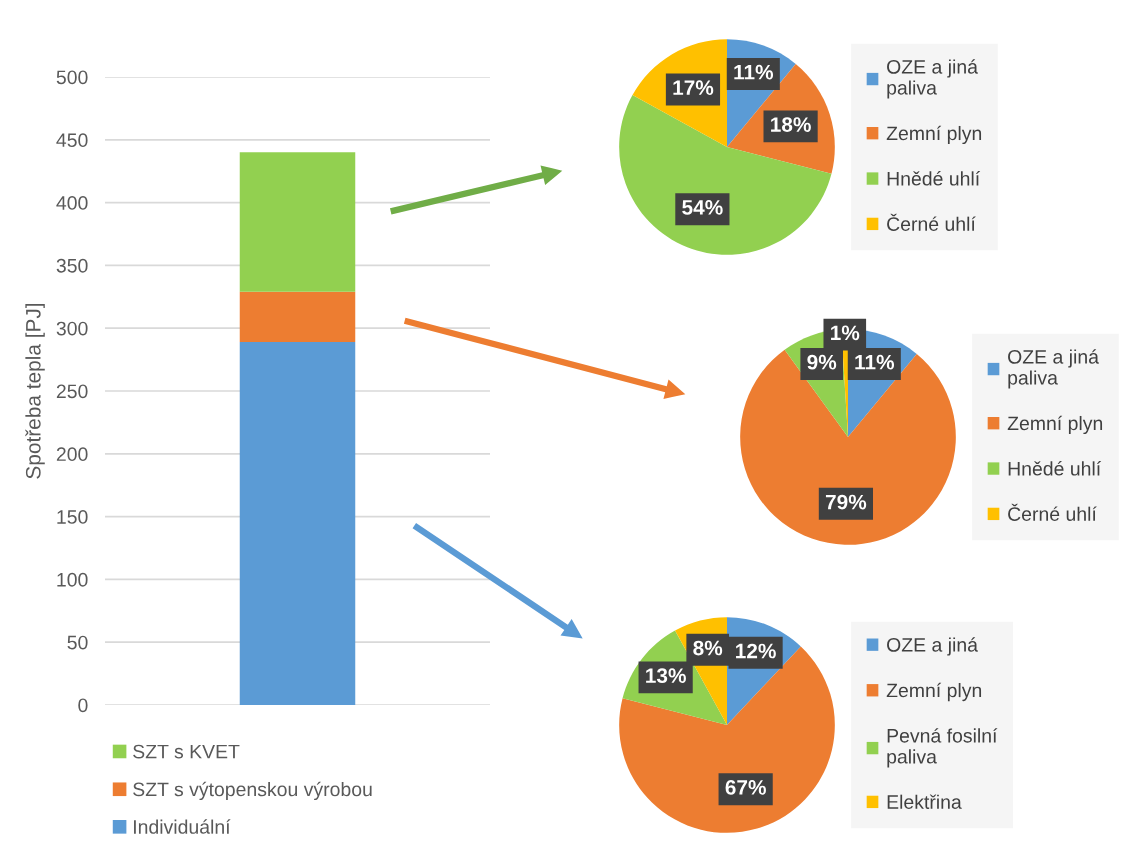 The image size is (1124, 854). Describe the element at coordinates (72, 77) in the screenshot. I see `y-tick-label: 500` at that location.